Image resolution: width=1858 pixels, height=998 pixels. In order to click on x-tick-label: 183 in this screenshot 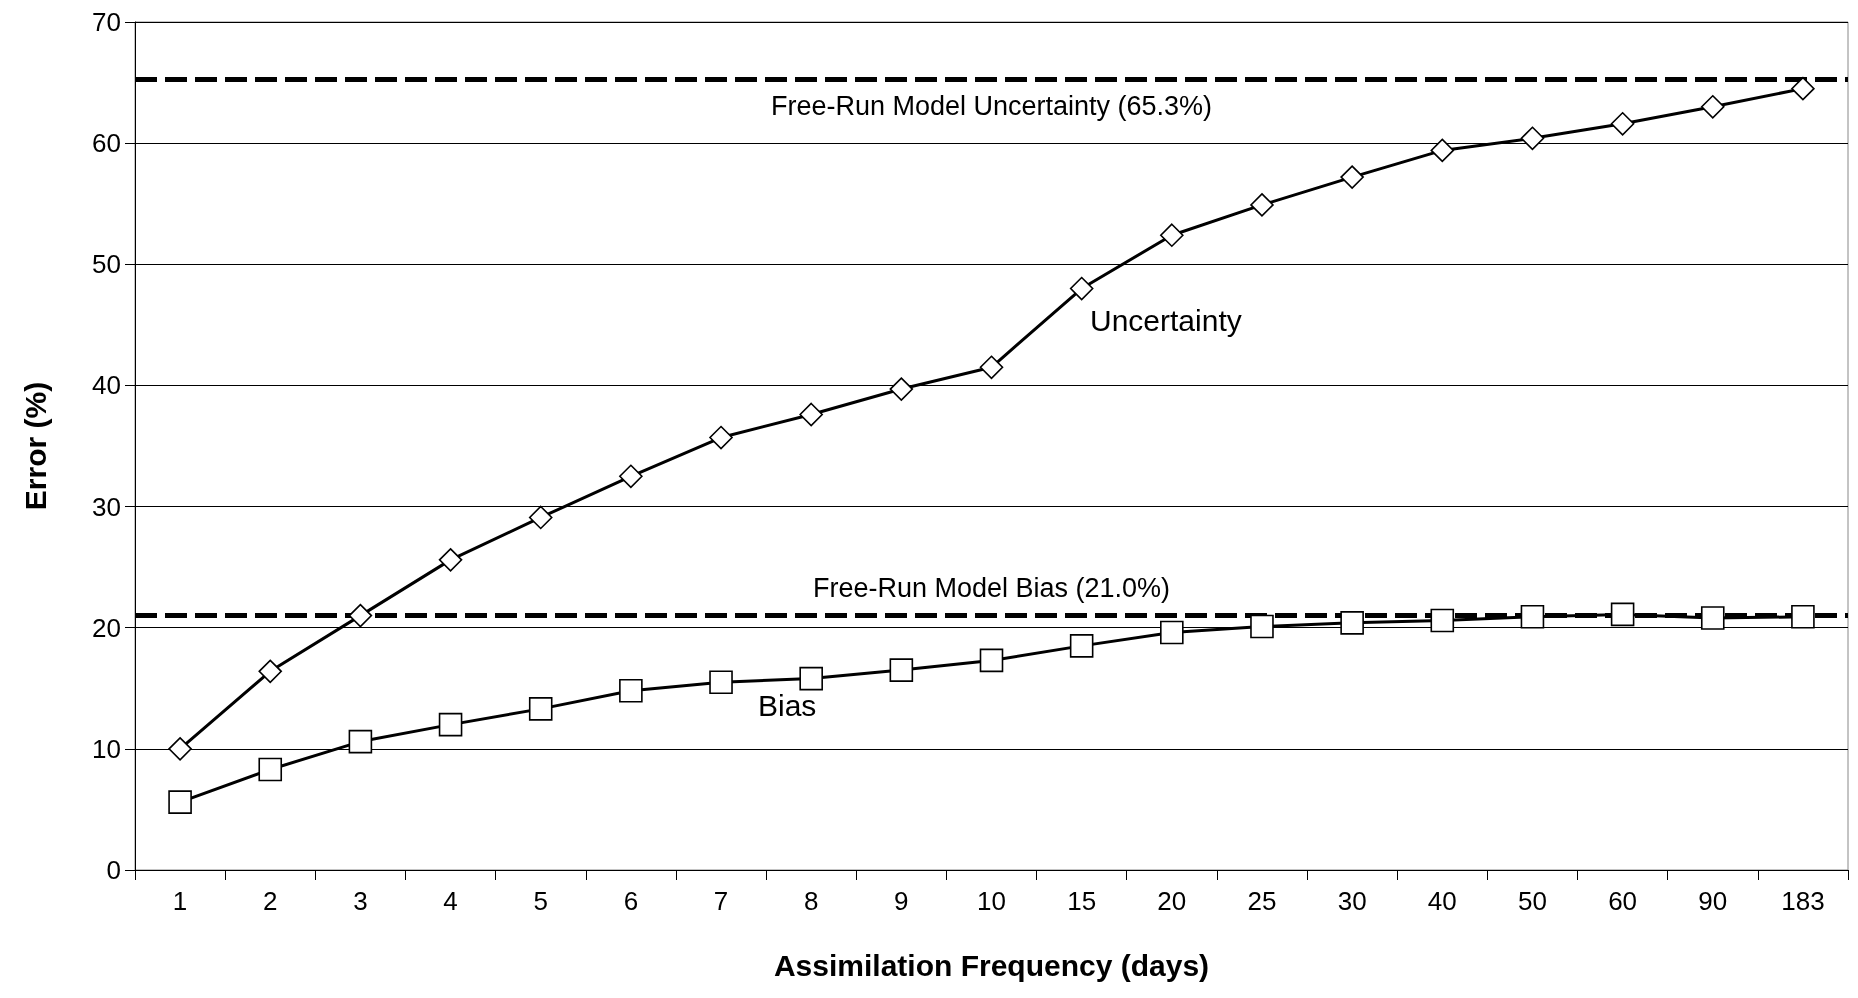, I will do `click(1803, 901)`.